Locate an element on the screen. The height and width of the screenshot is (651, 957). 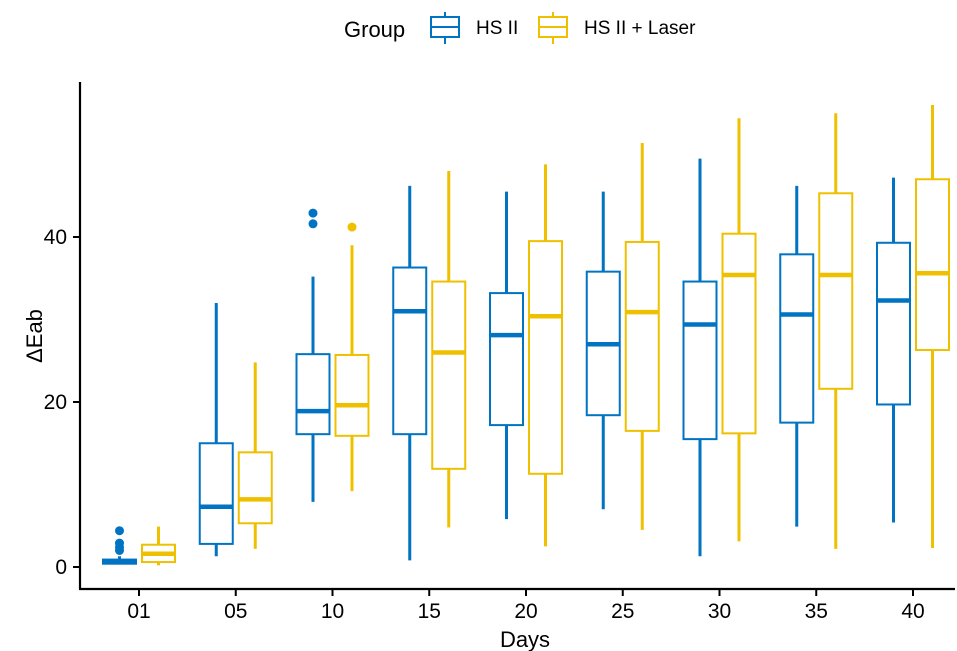
legend-item-hs-ii: HS II is located at coordinates (474, 28).